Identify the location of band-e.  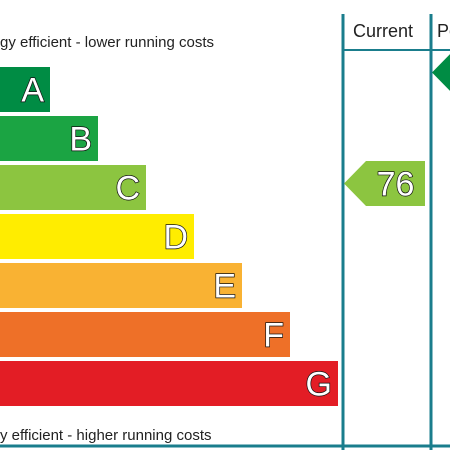
(121, 285).